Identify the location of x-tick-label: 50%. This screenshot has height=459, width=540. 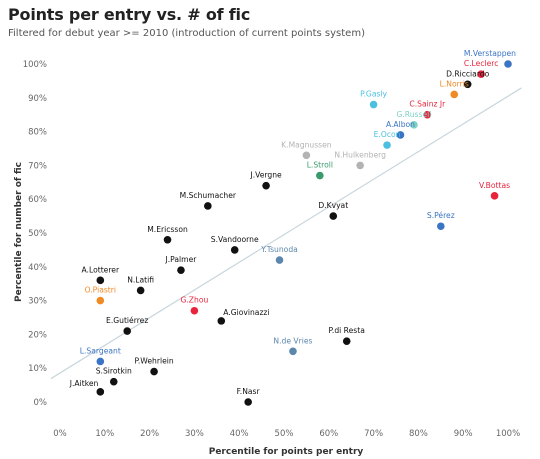
(284, 434).